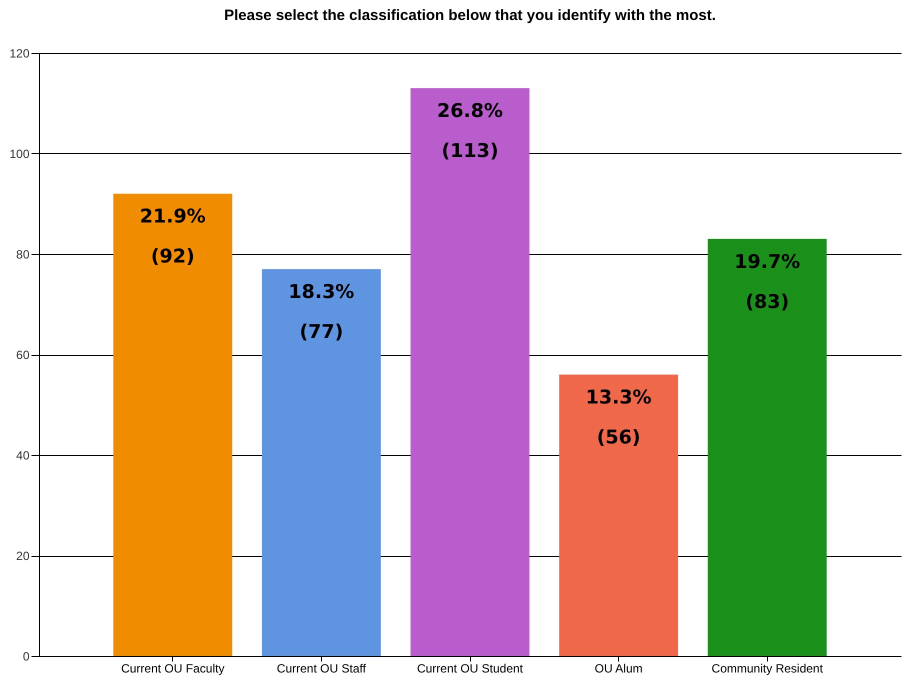 Image resolution: width=914 pixels, height=700 pixels. Describe the element at coordinates (23, 355) in the screenshot. I see `y-tick-label: 60` at that location.